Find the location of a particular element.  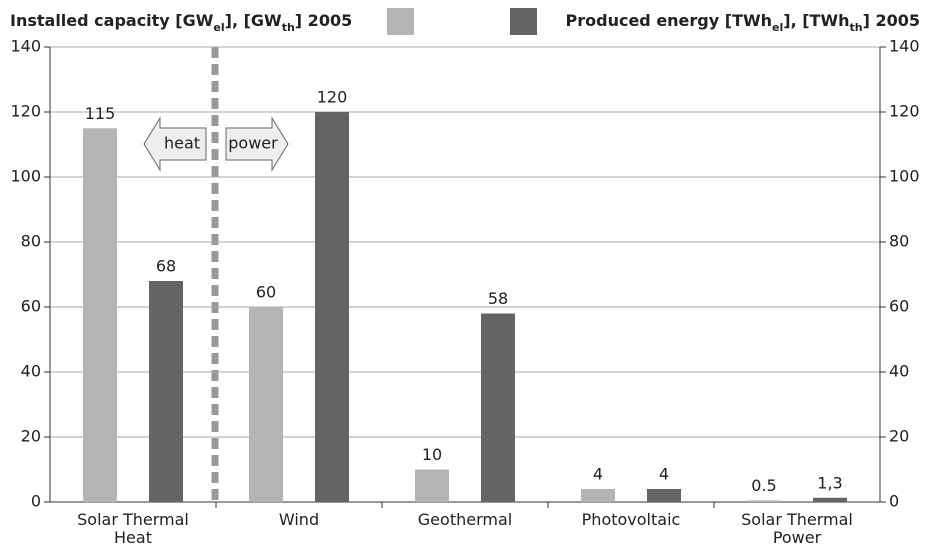

x-tick-label: Geothermal is located at coordinates (465, 519).